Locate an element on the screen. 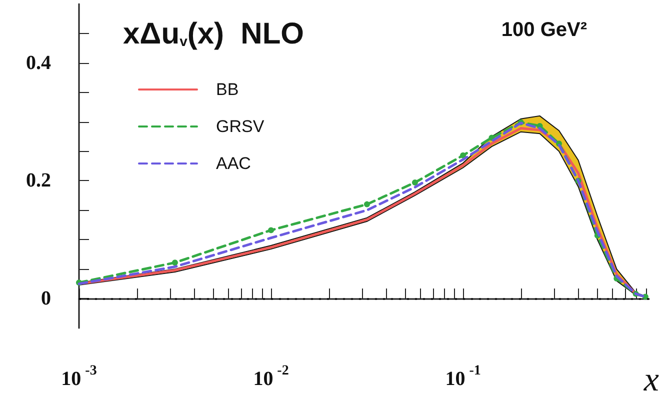  y-tick-label: 0 is located at coordinates (46, 299).